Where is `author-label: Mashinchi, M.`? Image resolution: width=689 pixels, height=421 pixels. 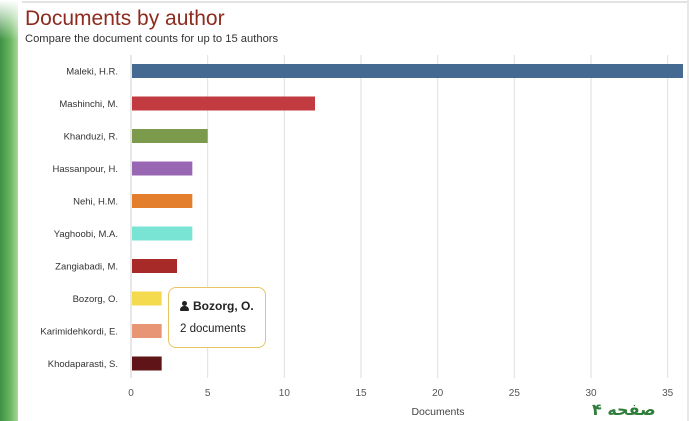
author-label: Mashinchi, M. is located at coordinates (88, 104).